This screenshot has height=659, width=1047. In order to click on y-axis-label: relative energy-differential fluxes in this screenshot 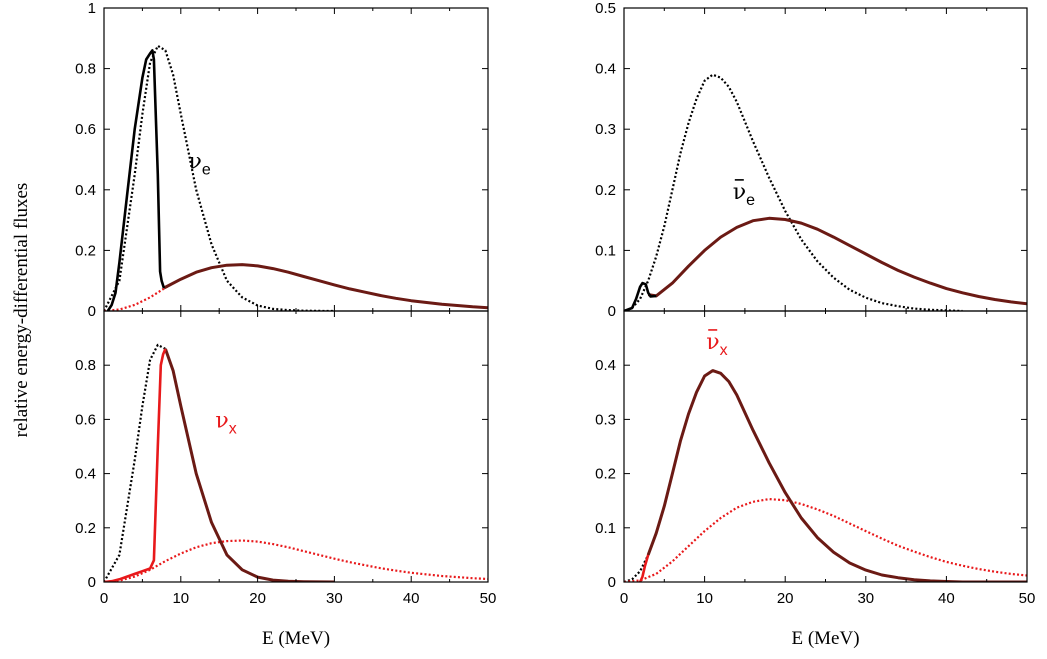, I will do `click(21, 310)`.